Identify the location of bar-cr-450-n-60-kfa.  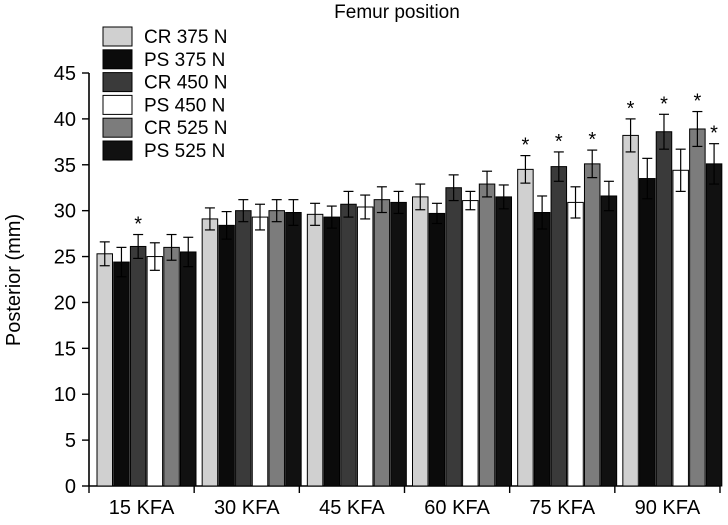
(453, 337).